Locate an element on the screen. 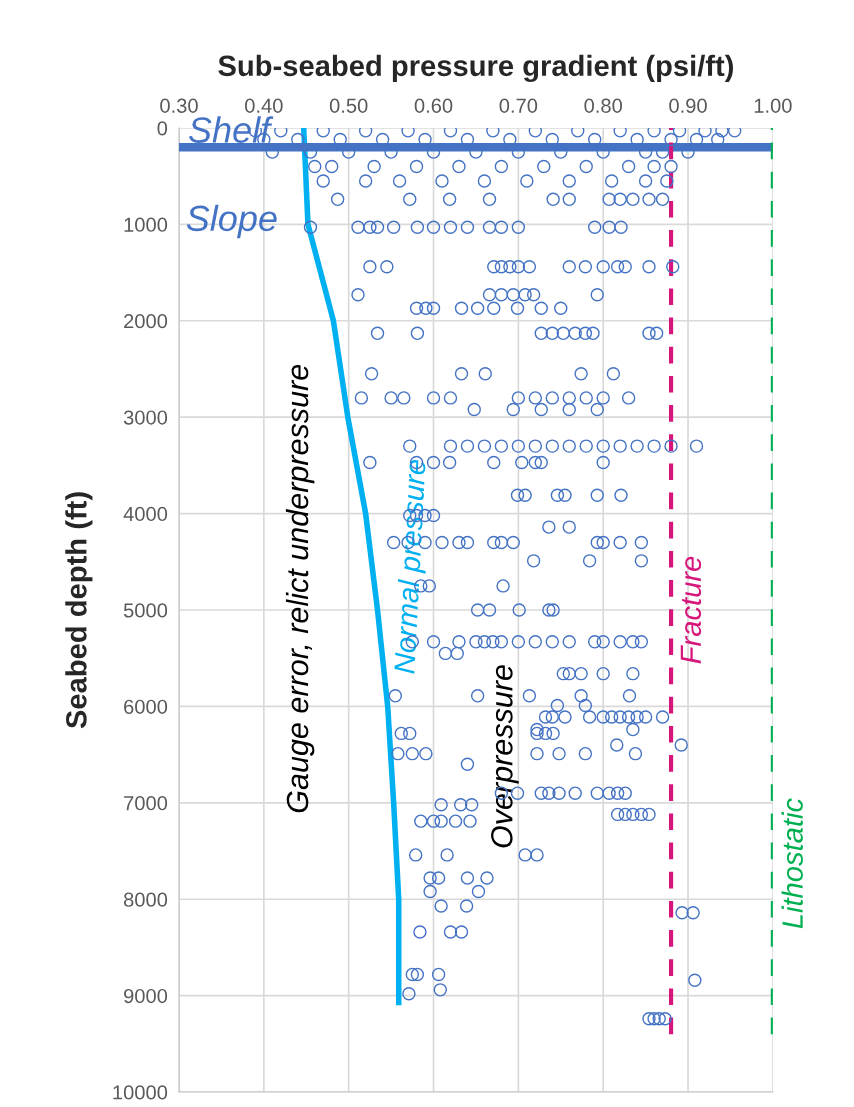  x-tick-label: 0.40 is located at coordinates (264, 105).